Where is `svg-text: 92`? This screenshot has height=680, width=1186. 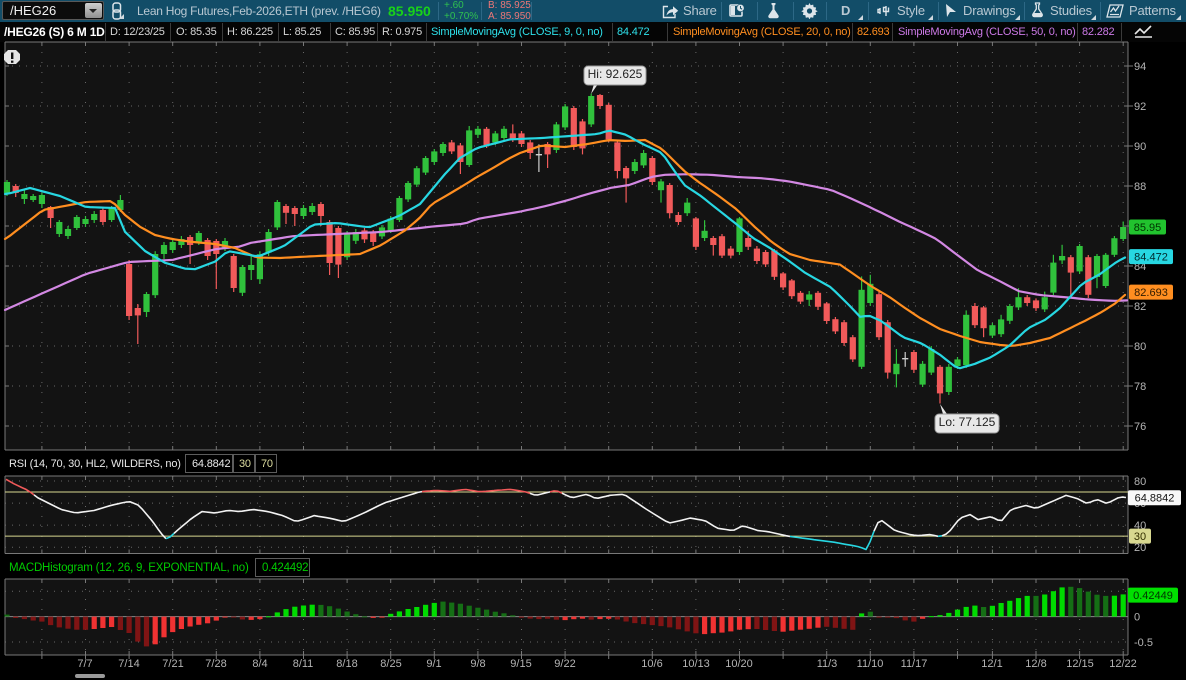
svg-text: 92 is located at coordinates (1140, 107).